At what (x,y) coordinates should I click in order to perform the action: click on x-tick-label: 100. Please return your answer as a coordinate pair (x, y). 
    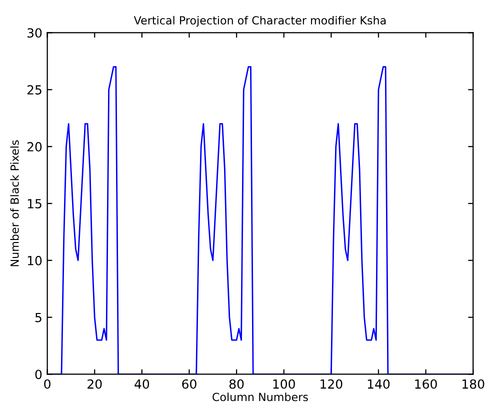
    Looking at the image, I should click on (284, 384).